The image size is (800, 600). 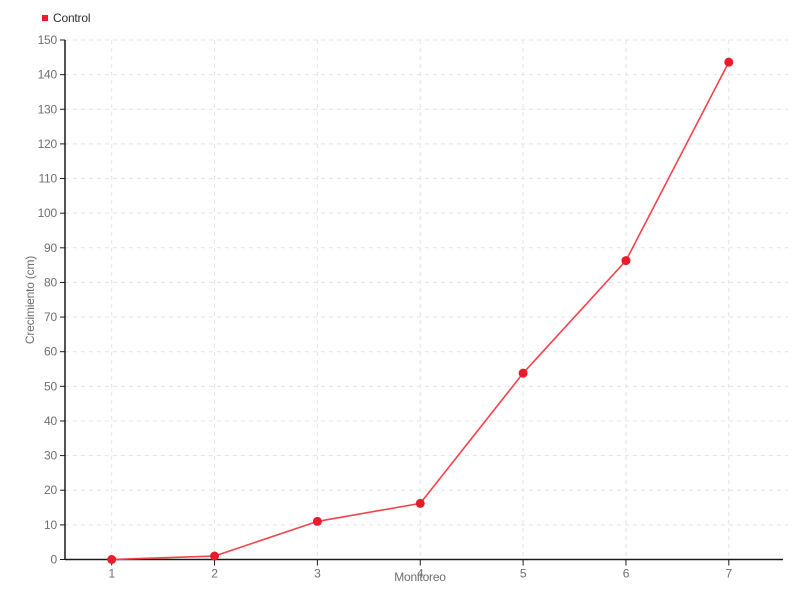 I want to click on y-tick-label: 140, so click(x=48, y=75).